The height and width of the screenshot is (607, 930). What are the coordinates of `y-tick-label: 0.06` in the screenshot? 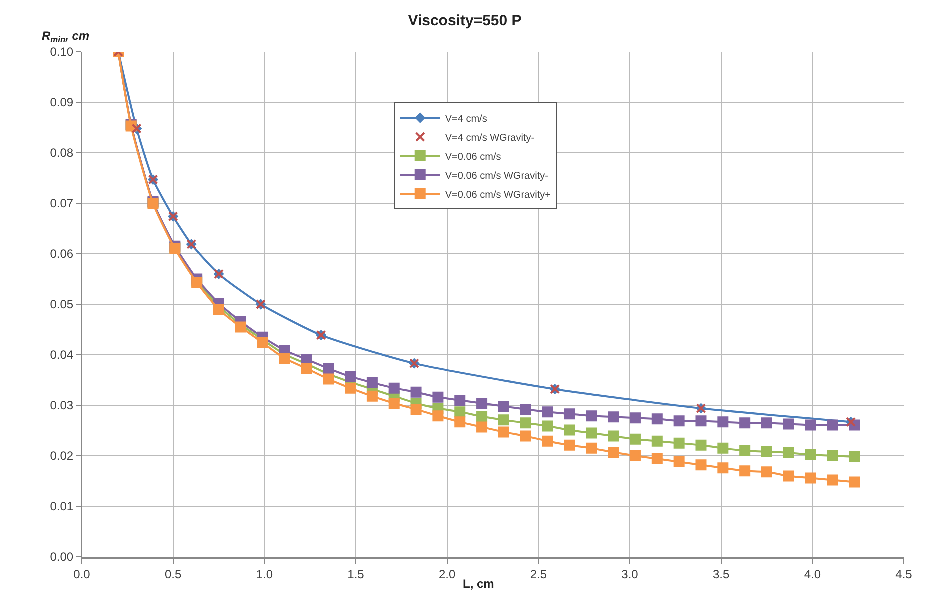 It's located at (62, 254).